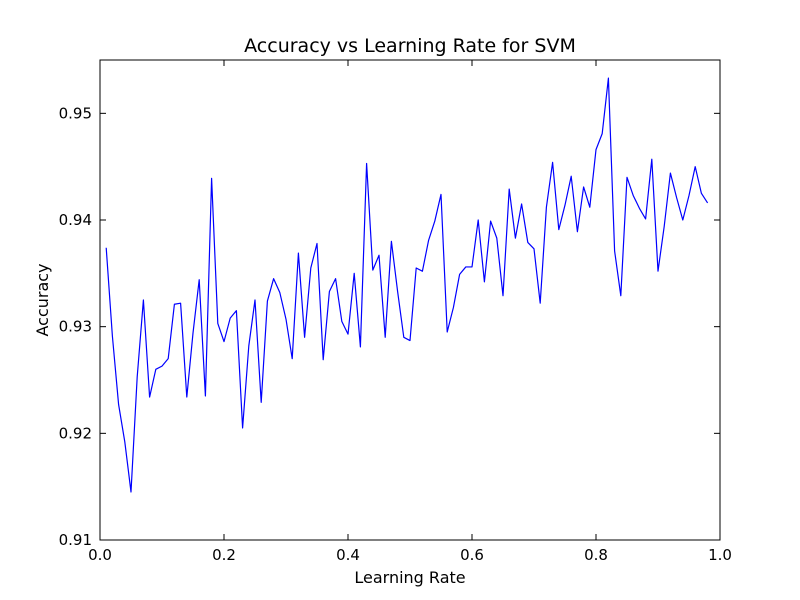 Image resolution: width=800 pixels, height=600 pixels. I want to click on y-axis-label: Accuracy, so click(42, 299).